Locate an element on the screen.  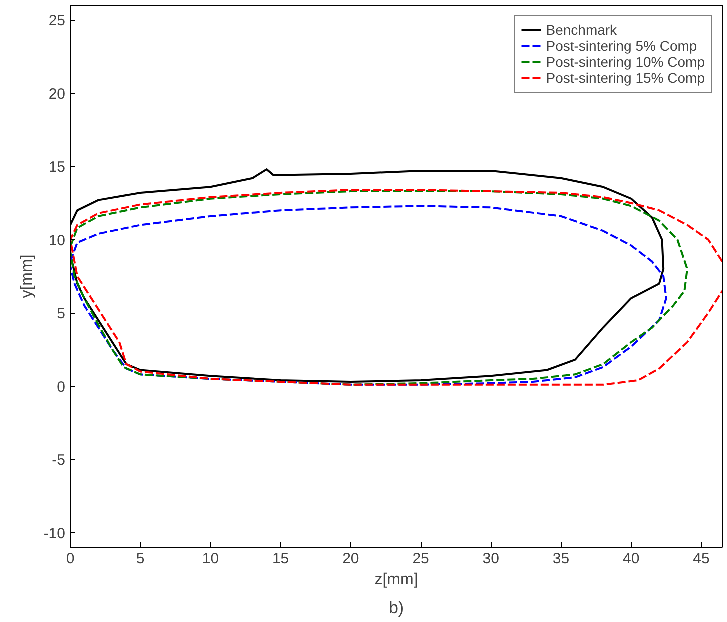
legend-label: Post-sintering 10% Comp is located at coordinates (625, 62).